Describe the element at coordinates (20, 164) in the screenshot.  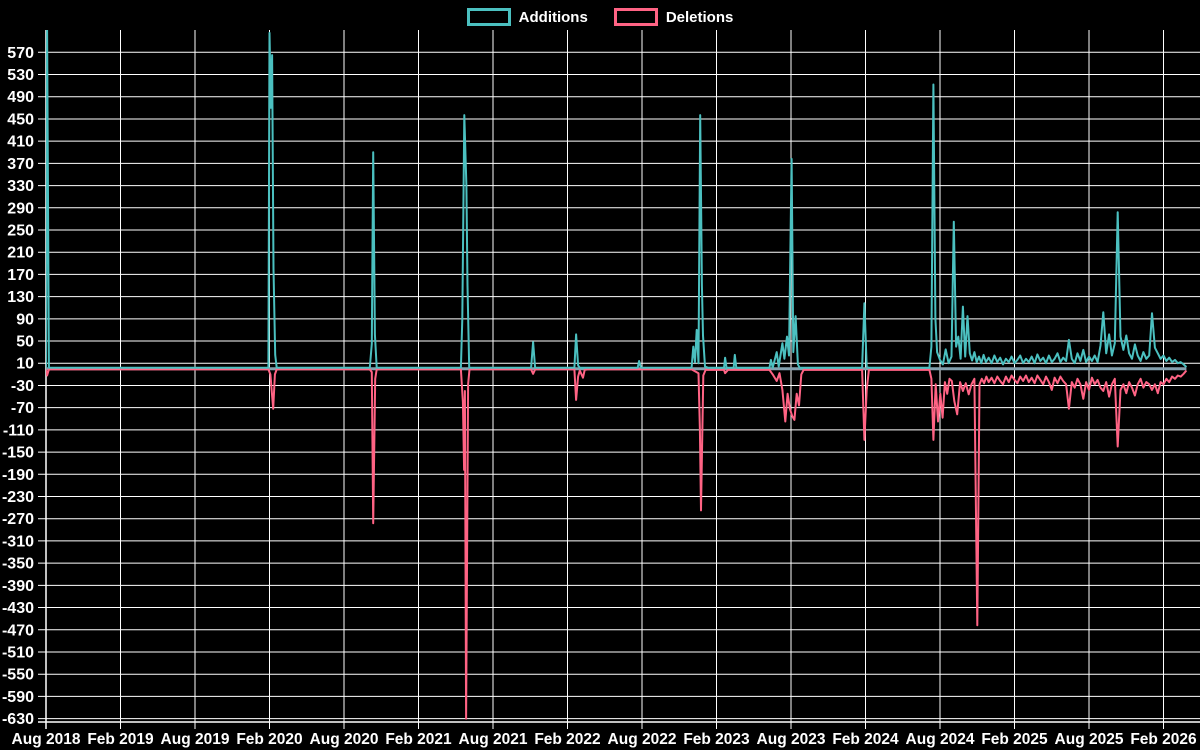
I see `y-tick-label: 370` at that location.